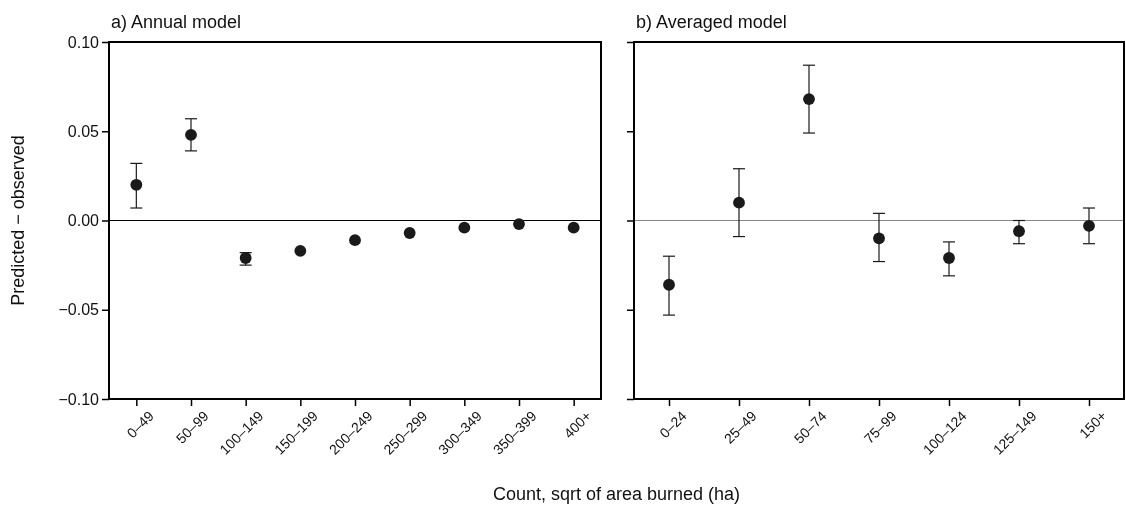  Describe the element at coordinates (616, 494) in the screenshot. I see `x-axis-title: Count, sqrt of area burned (ha)` at that location.